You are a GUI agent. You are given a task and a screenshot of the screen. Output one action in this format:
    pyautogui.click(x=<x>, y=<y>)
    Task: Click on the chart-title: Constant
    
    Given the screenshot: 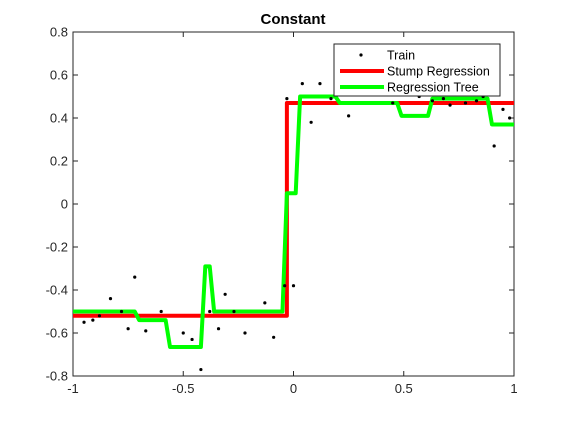 What is the action you would take?
    pyautogui.click(x=293, y=19)
    